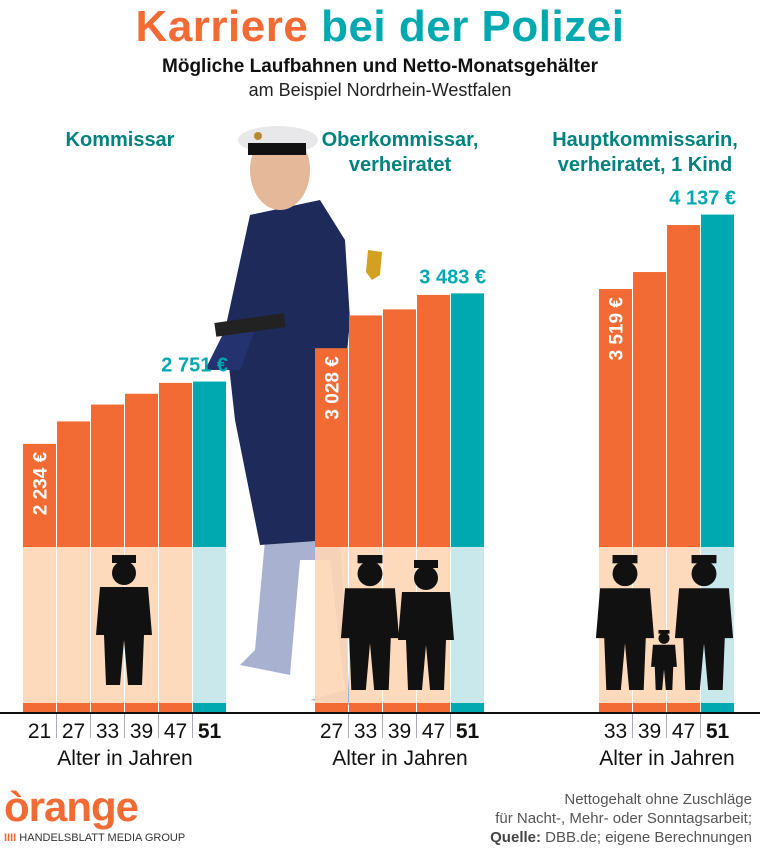 Image resolution: width=760 pixels, height=849 pixels. What do you see at coordinates (400, 165) in the screenshot?
I see `group-title-2-line2: verheiratet` at bounding box center [400, 165].